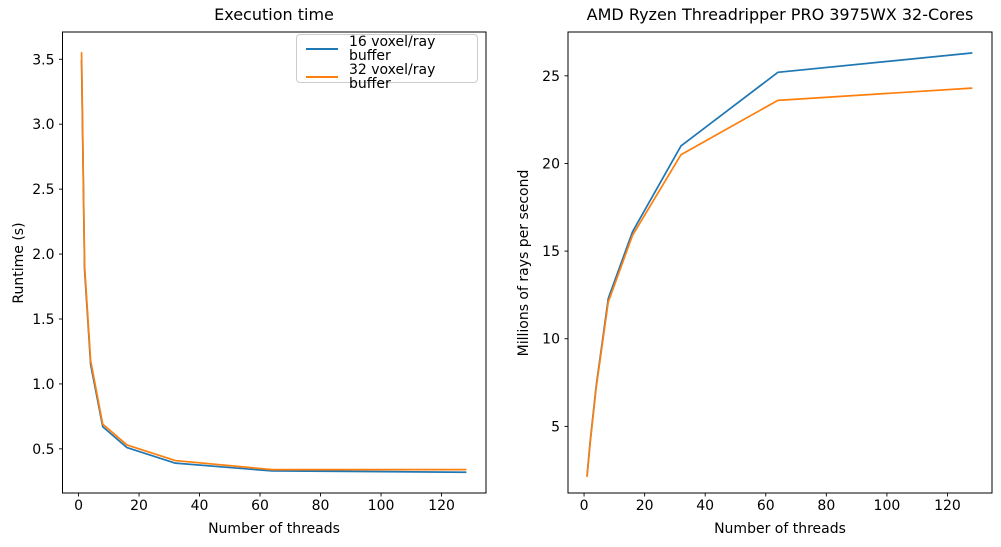 The image size is (1001, 547). What do you see at coordinates (524, 263) in the screenshot?
I see `y-axis-label-rays: Millions of rays per second` at bounding box center [524, 263].